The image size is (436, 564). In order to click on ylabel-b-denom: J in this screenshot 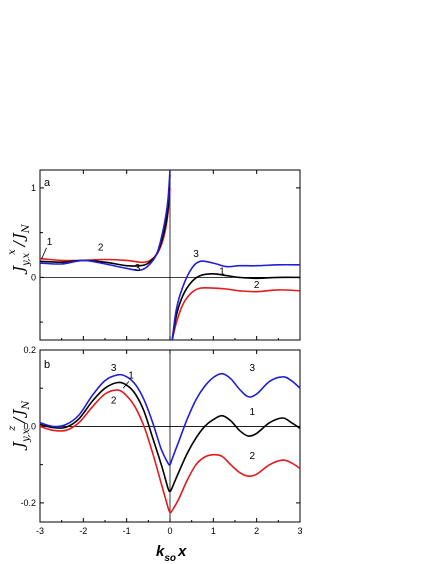, I will do `click(19, 414)`.